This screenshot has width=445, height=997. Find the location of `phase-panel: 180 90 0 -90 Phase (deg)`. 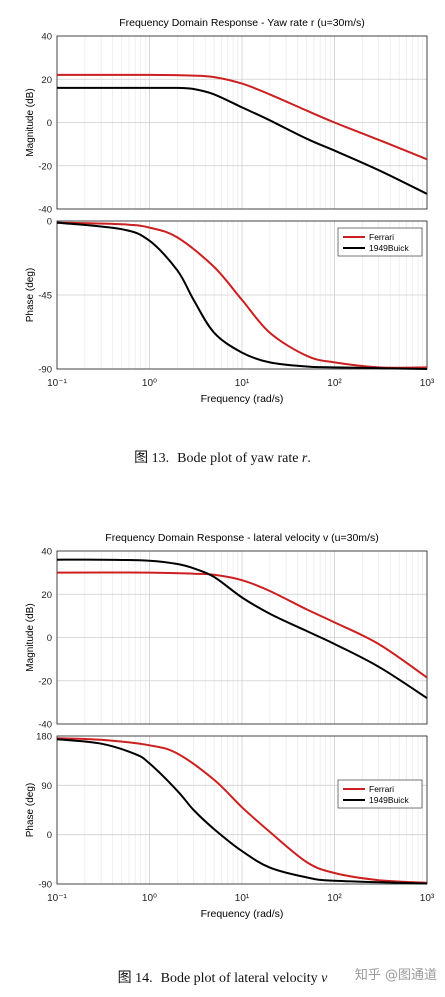

phase-panel: 180 90 0 -90 Phase (deg) is located at coordinates (226, 811).